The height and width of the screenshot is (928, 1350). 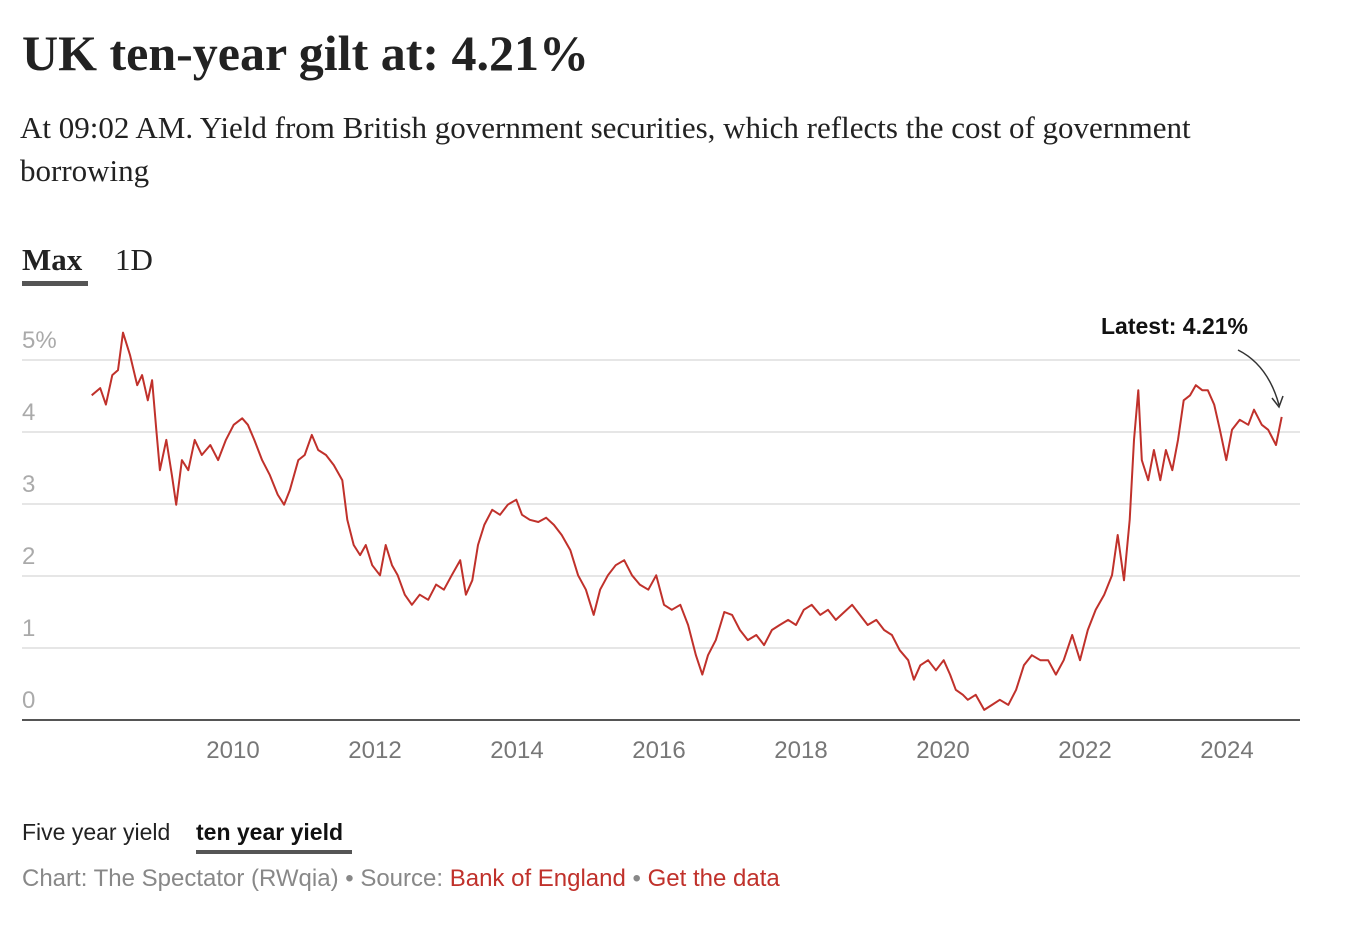 I want to click on series-toggle: ten year yield, so click(x=269, y=832).